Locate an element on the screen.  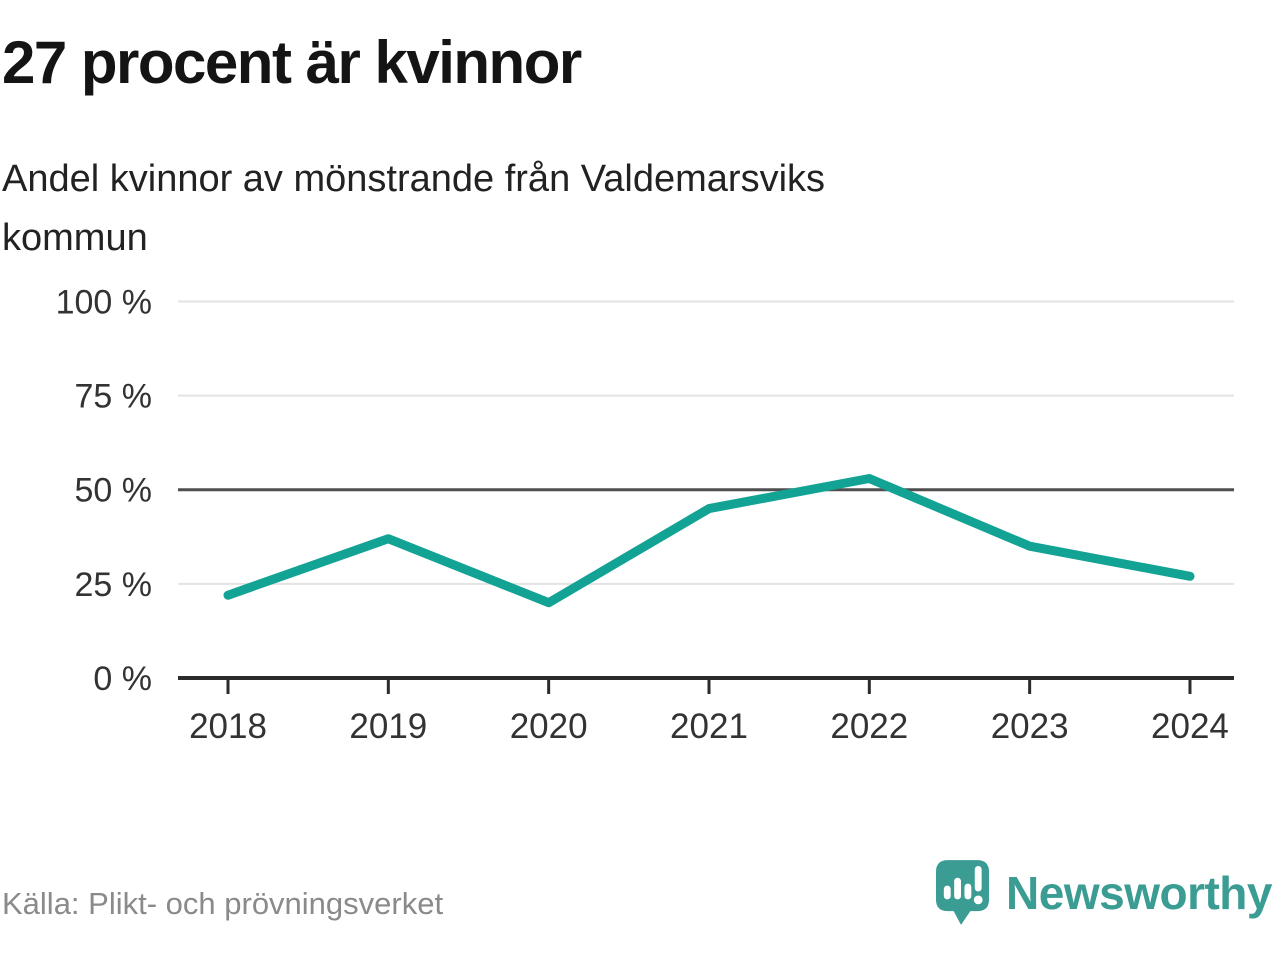
newsworthy-logo-icon is located at coordinates (963, 892).